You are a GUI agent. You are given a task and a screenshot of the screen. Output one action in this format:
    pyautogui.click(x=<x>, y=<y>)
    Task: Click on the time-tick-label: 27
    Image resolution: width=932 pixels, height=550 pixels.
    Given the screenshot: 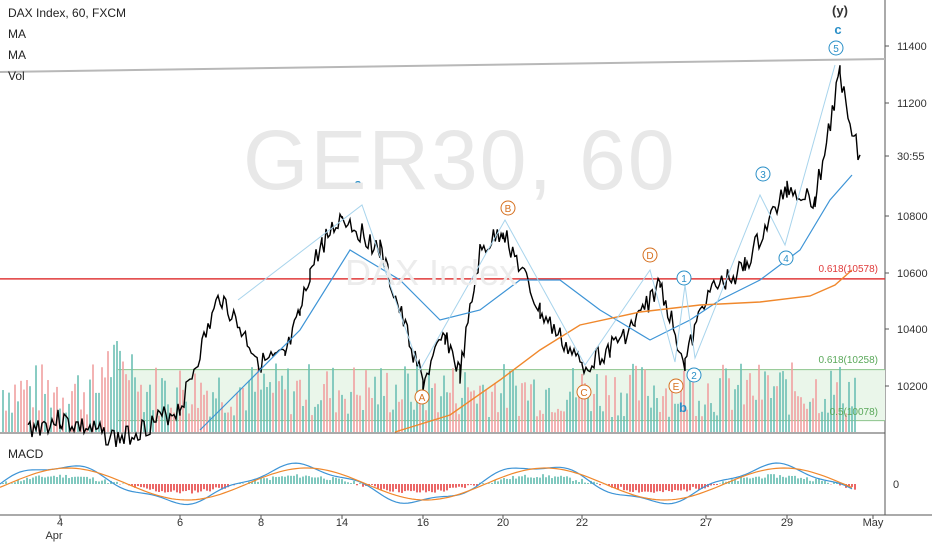 What is the action you would take?
    pyautogui.click(x=706, y=523)
    